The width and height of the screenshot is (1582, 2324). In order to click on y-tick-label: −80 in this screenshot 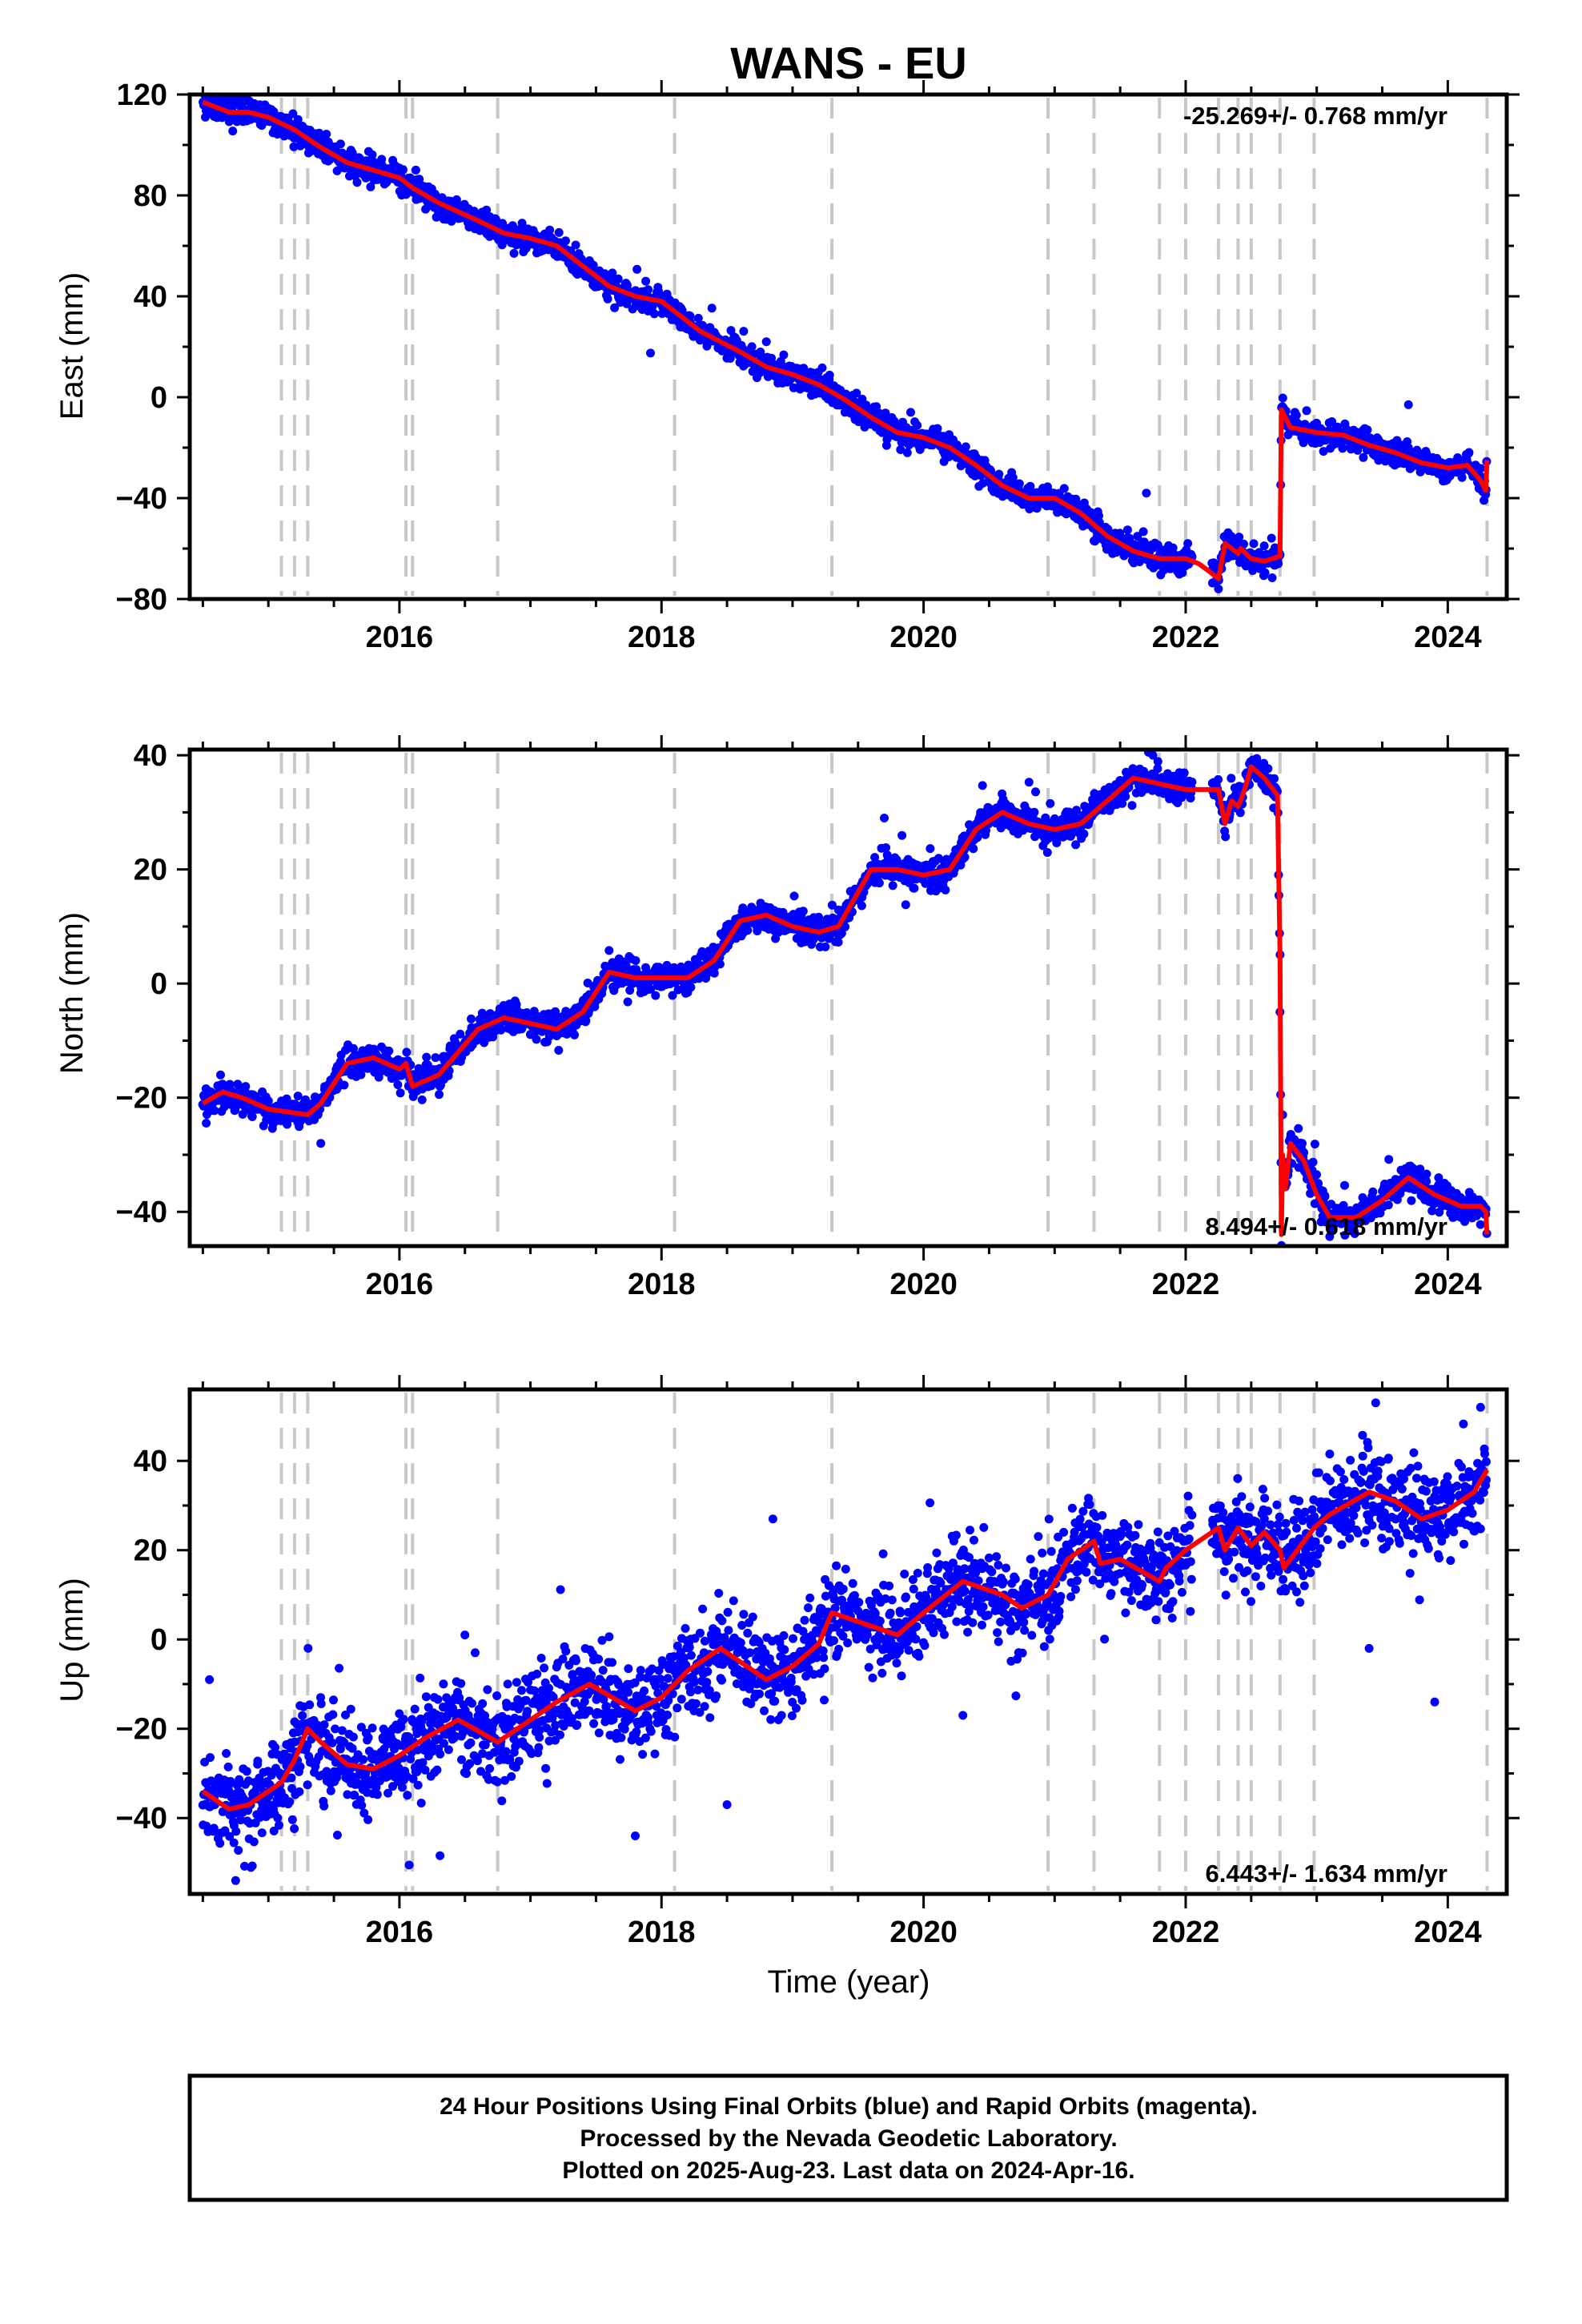, I will do `click(141, 600)`.